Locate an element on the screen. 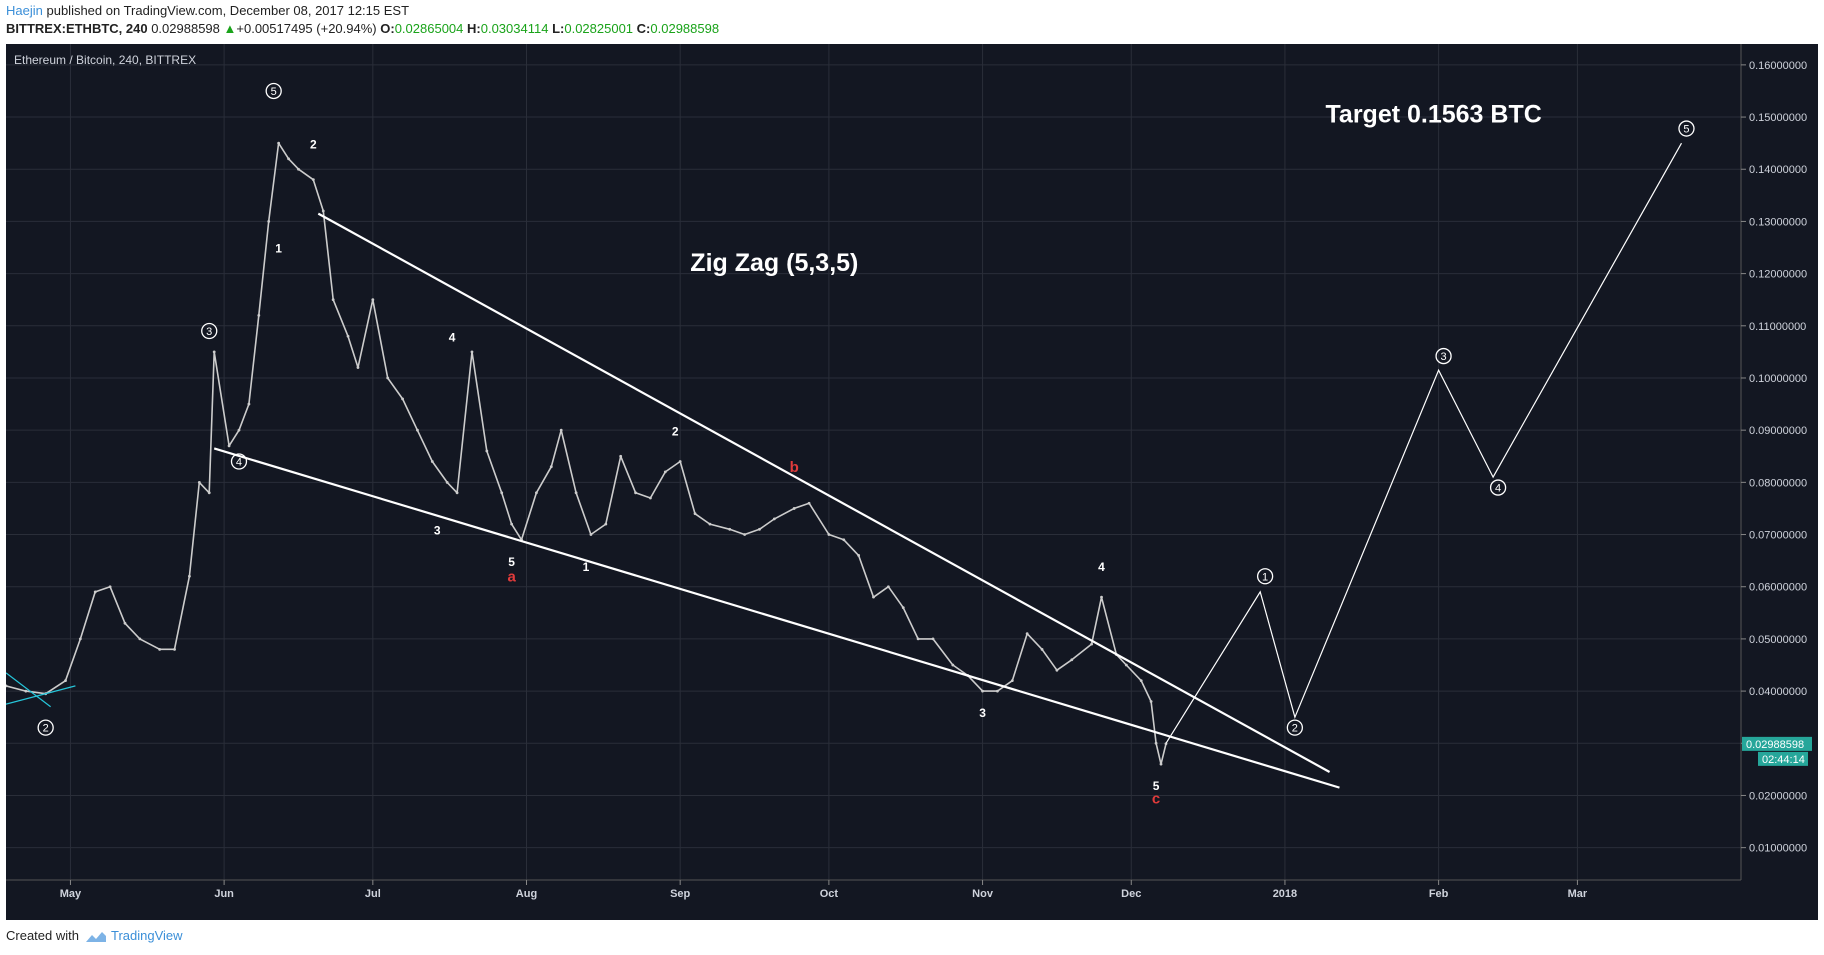 The width and height of the screenshot is (1824, 955). x-tick-label: Oct is located at coordinates (829, 894).